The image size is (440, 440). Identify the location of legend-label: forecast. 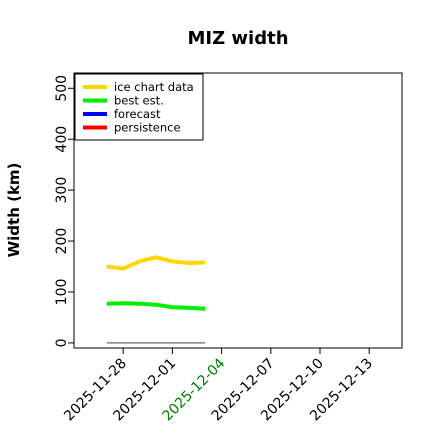
(137, 114).